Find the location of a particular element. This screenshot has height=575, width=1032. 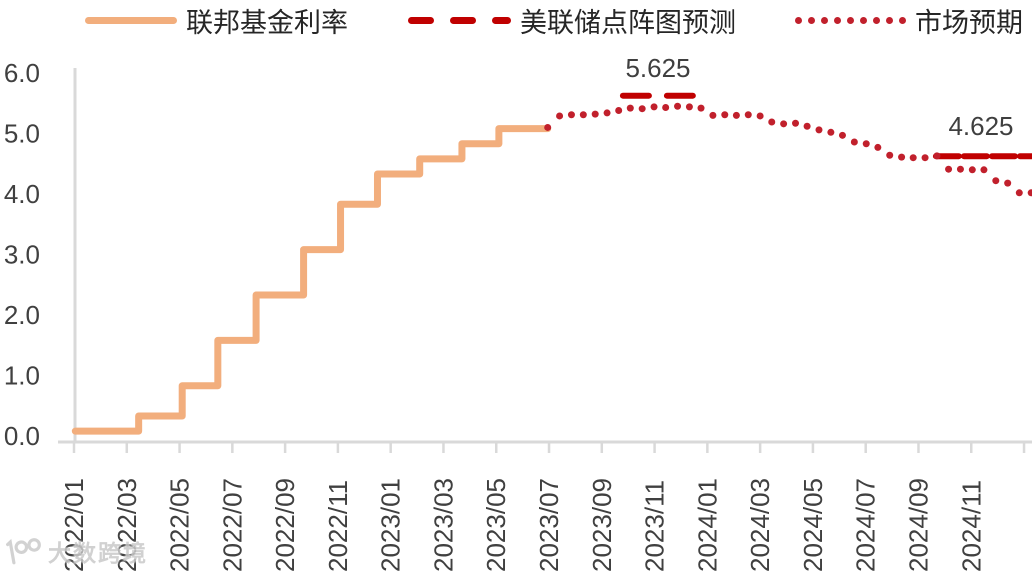

x-axis-tick-label: 2022/03 is located at coordinates (127, 525).